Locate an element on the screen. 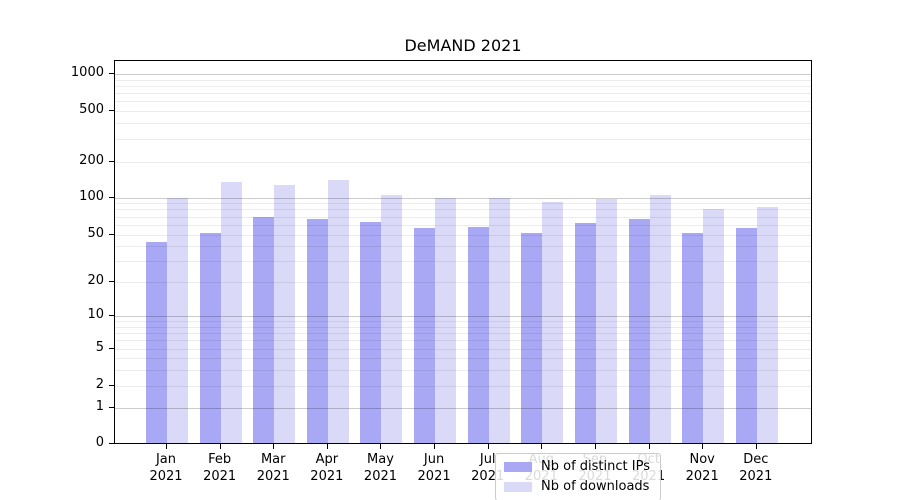 The width and height of the screenshot is (900, 500). legend-label-distinct-ips: Nb of distinct IPs is located at coordinates (595, 466).